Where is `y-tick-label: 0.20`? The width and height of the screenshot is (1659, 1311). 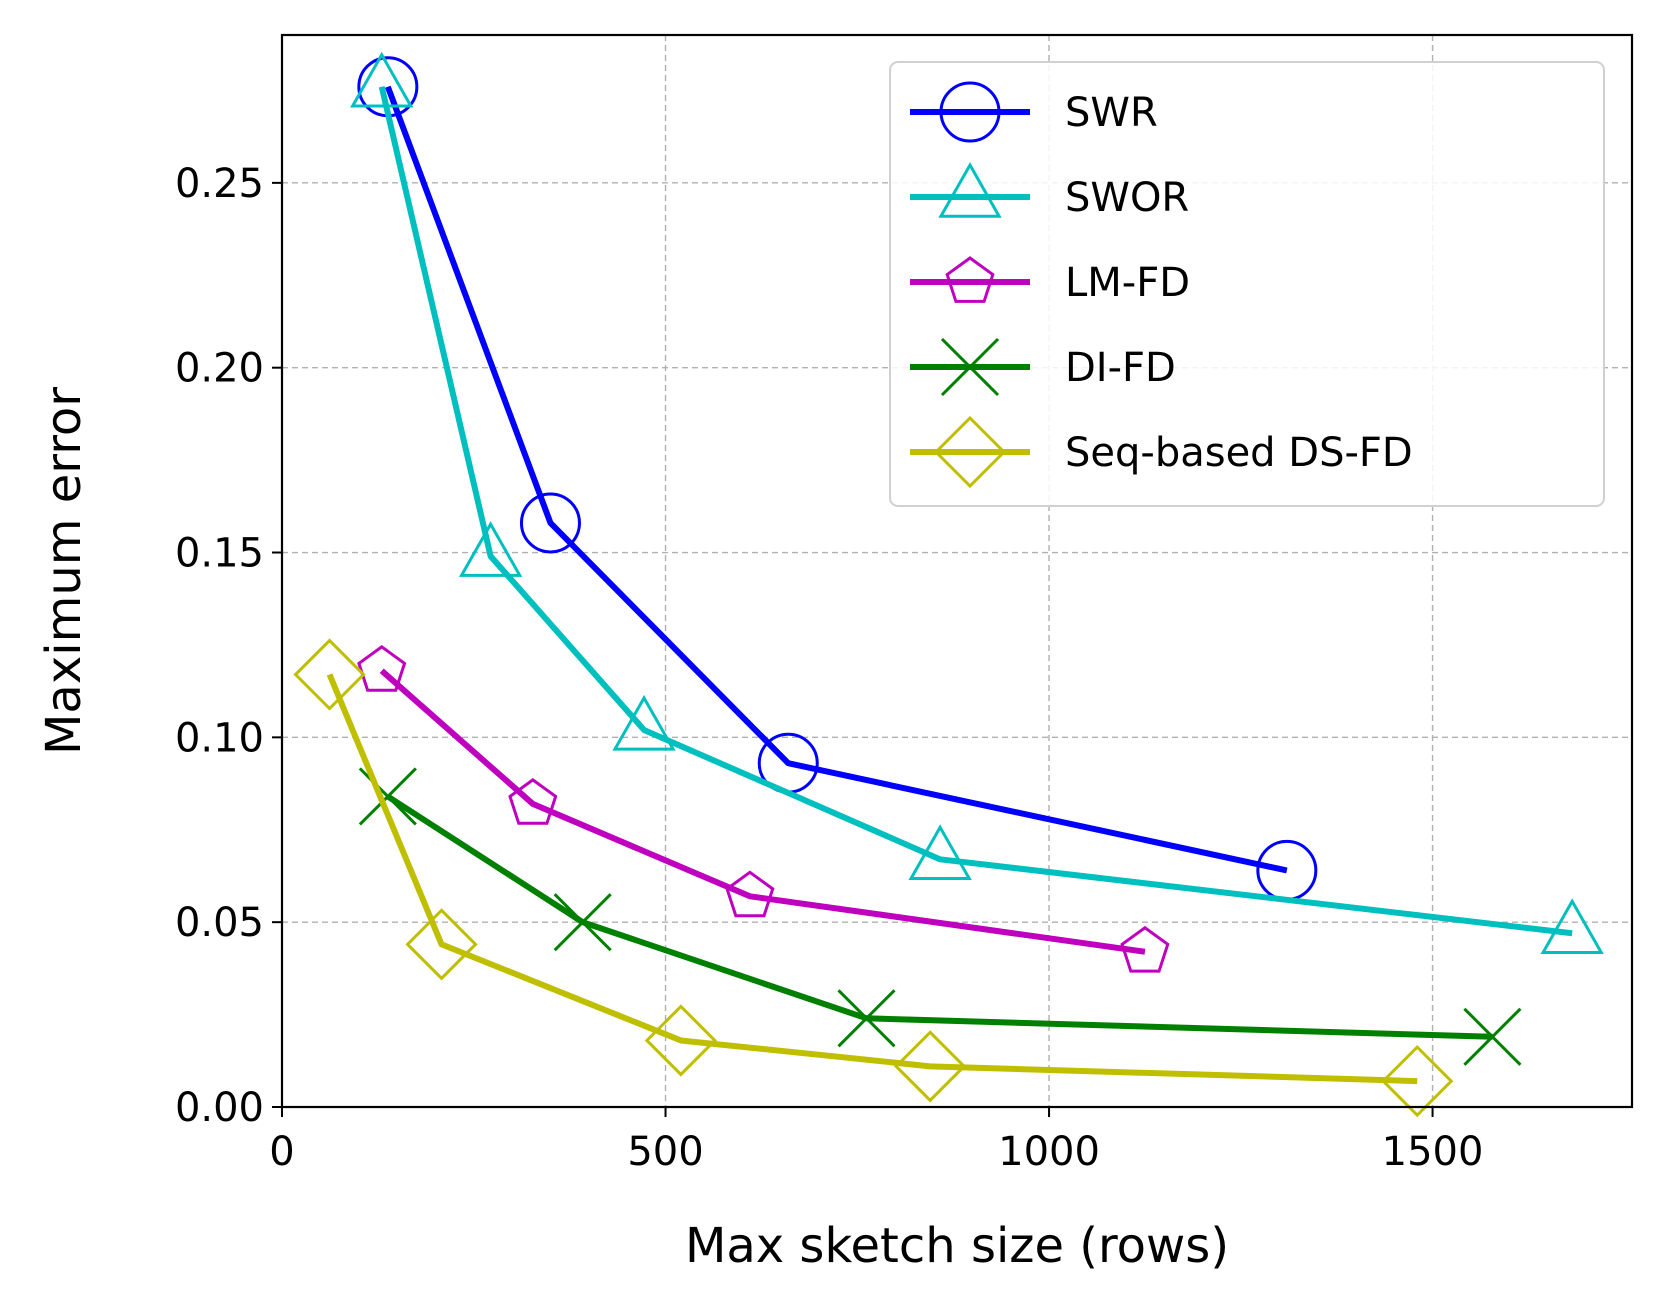
y-tick-label: 0.20 is located at coordinates (219, 369).